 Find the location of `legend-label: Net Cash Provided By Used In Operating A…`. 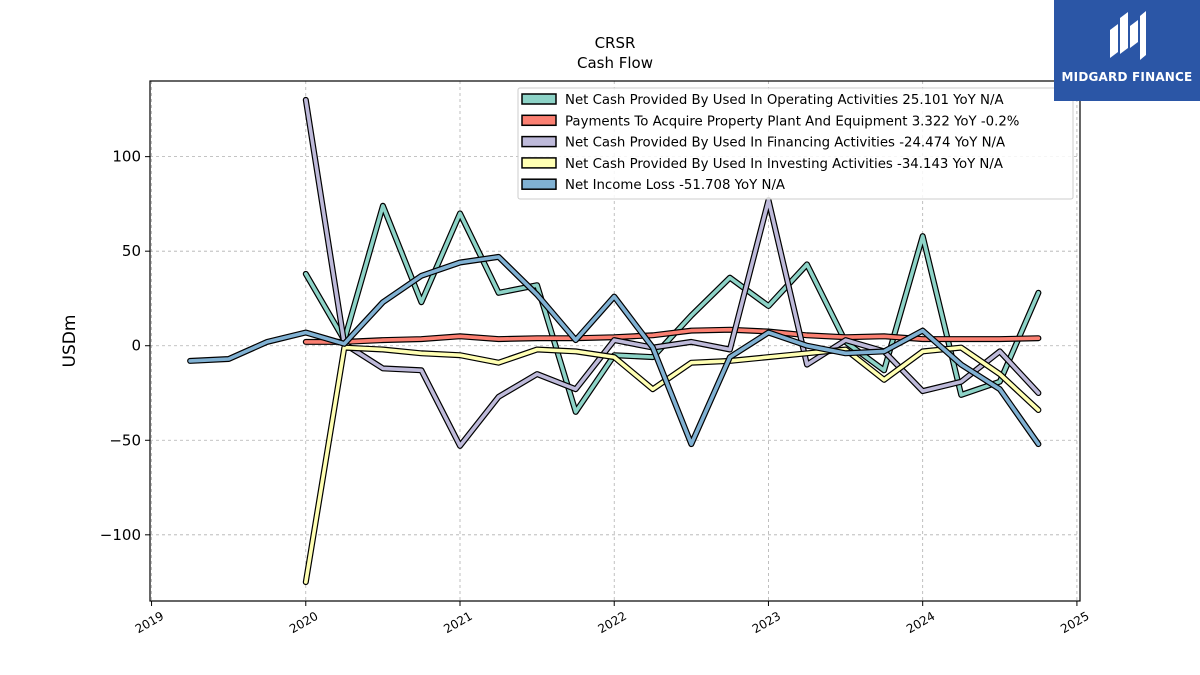

legend-label: Net Cash Provided By Used In Operating A… is located at coordinates (784, 100).